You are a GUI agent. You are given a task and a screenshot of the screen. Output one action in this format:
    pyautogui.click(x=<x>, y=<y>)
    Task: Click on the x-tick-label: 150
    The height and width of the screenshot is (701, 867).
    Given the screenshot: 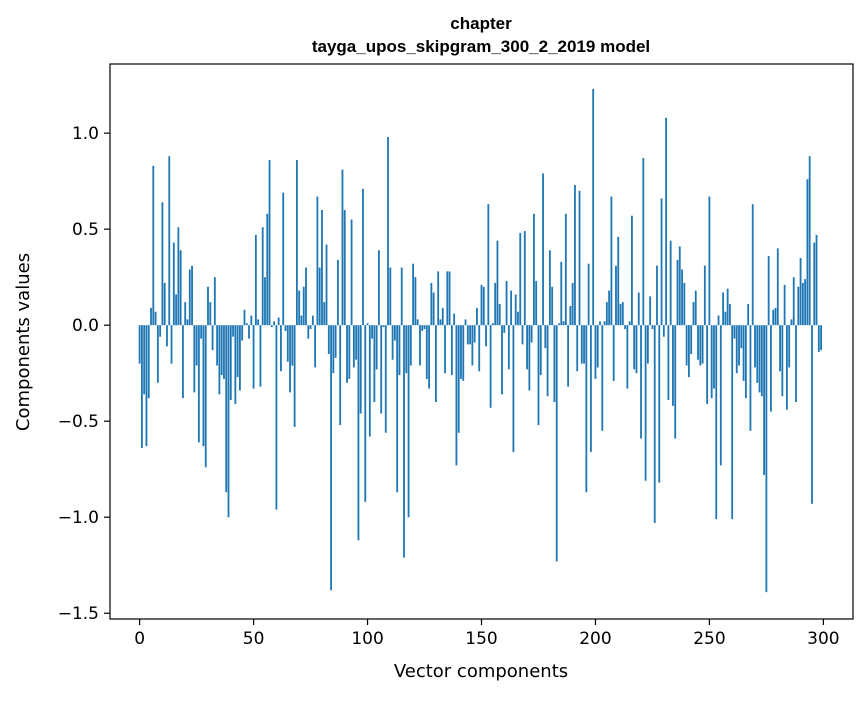 What is the action you would take?
    pyautogui.click(x=481, y=639)
    